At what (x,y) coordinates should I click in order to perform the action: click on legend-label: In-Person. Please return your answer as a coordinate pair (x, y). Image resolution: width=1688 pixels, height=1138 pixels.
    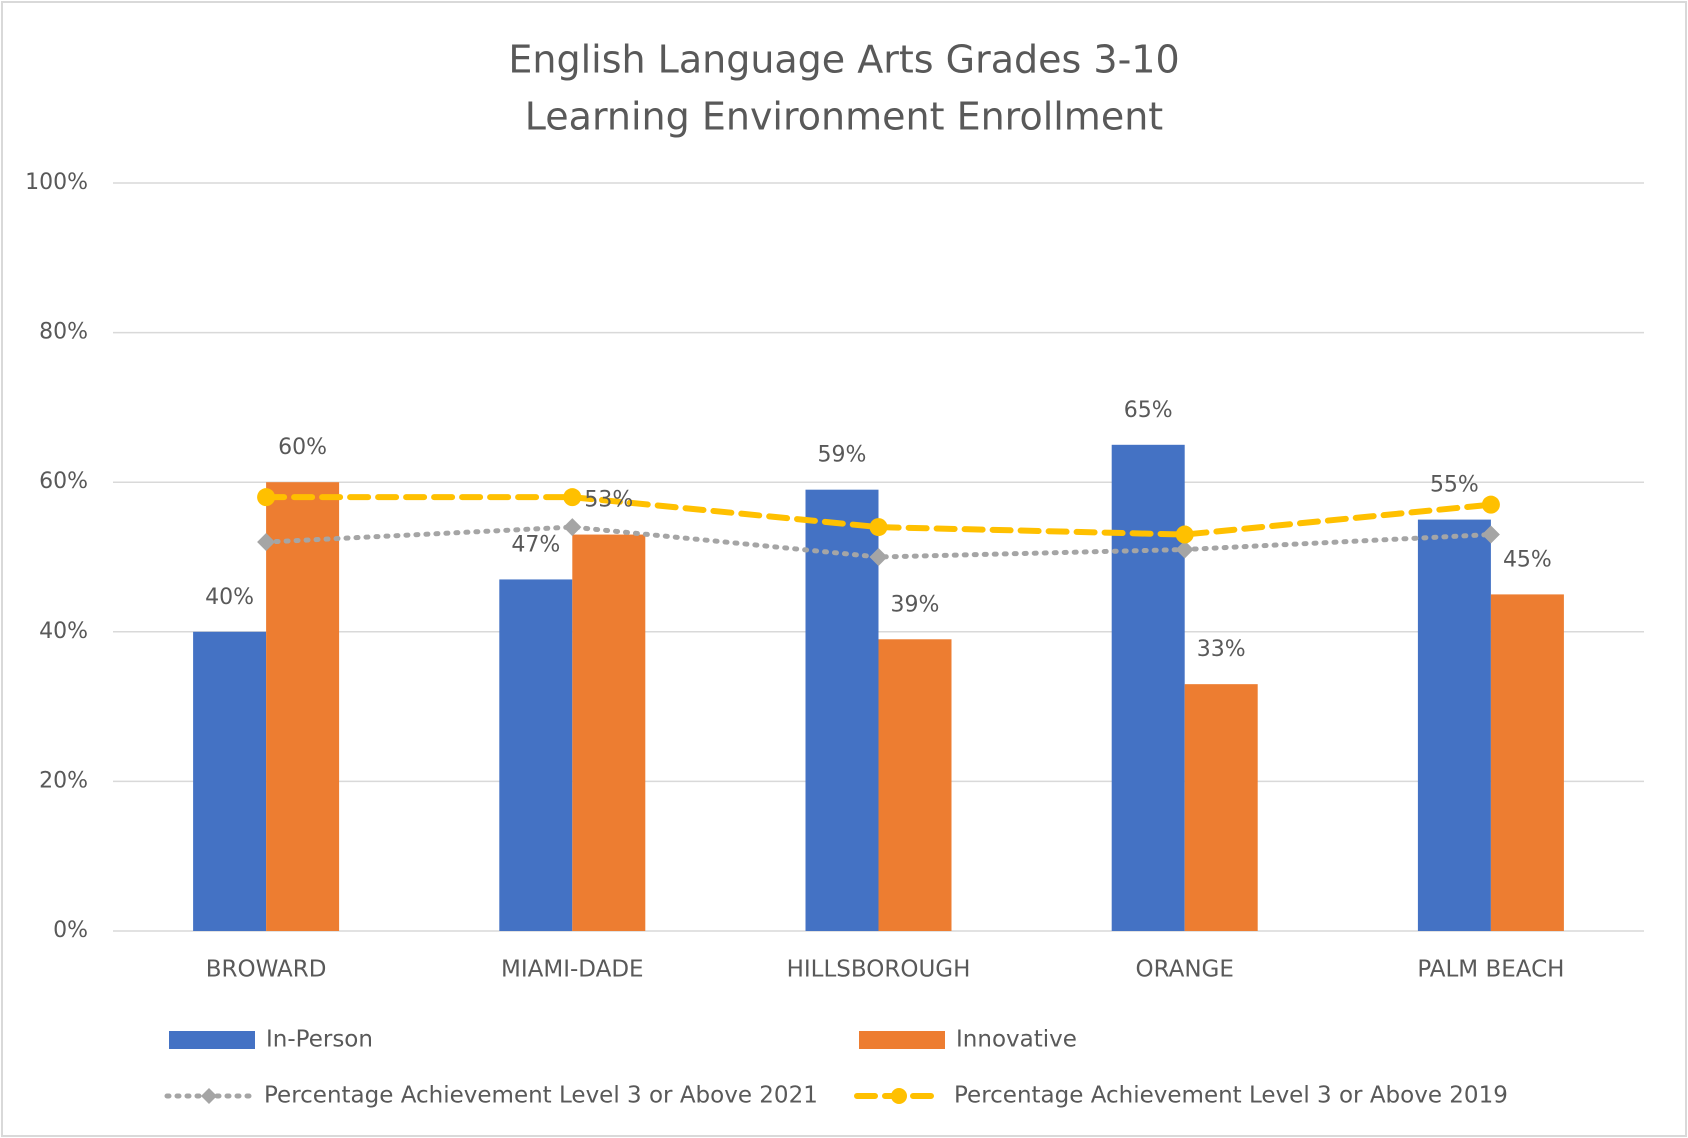
    Looking at the image, I should click on (319, 1040).